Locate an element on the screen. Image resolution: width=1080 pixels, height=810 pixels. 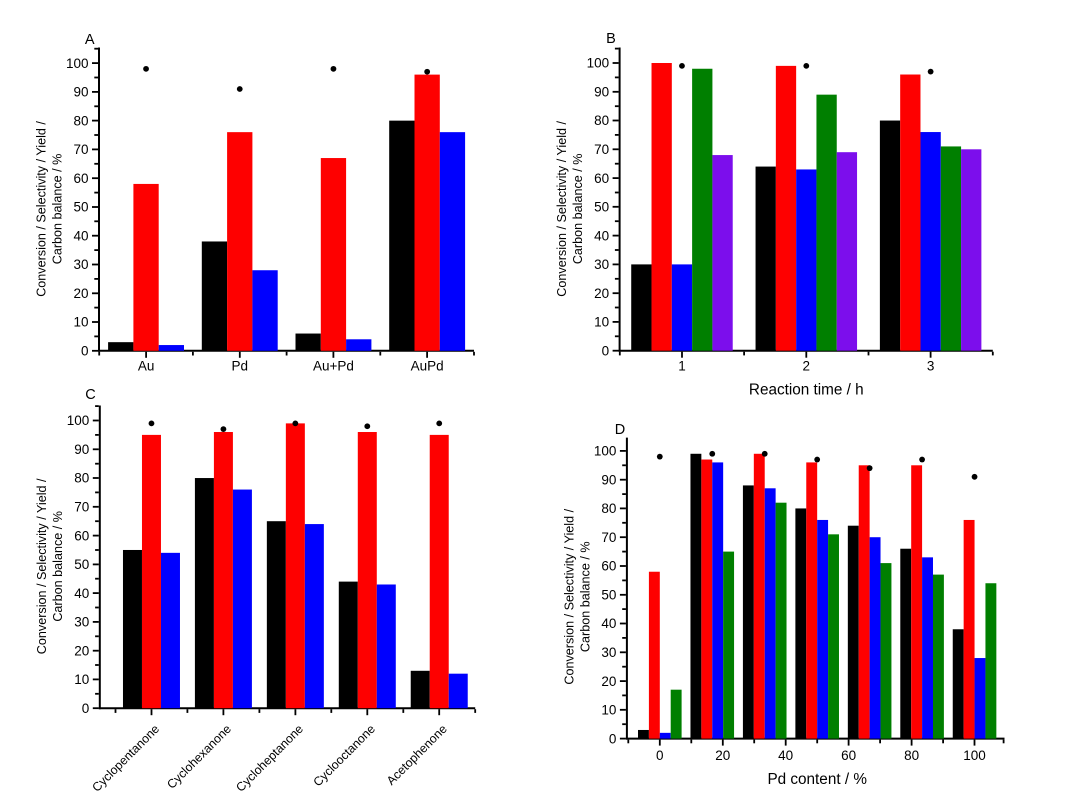
svg-text: Au is located at coordinates (146, 366).